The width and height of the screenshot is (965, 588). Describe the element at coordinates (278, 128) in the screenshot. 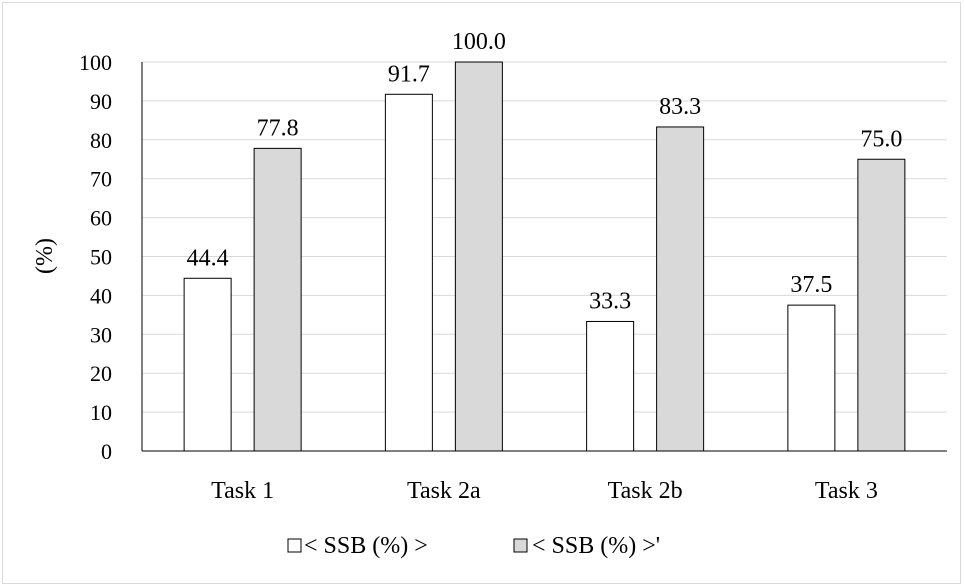

I see `data-label: 77.8` at that location.